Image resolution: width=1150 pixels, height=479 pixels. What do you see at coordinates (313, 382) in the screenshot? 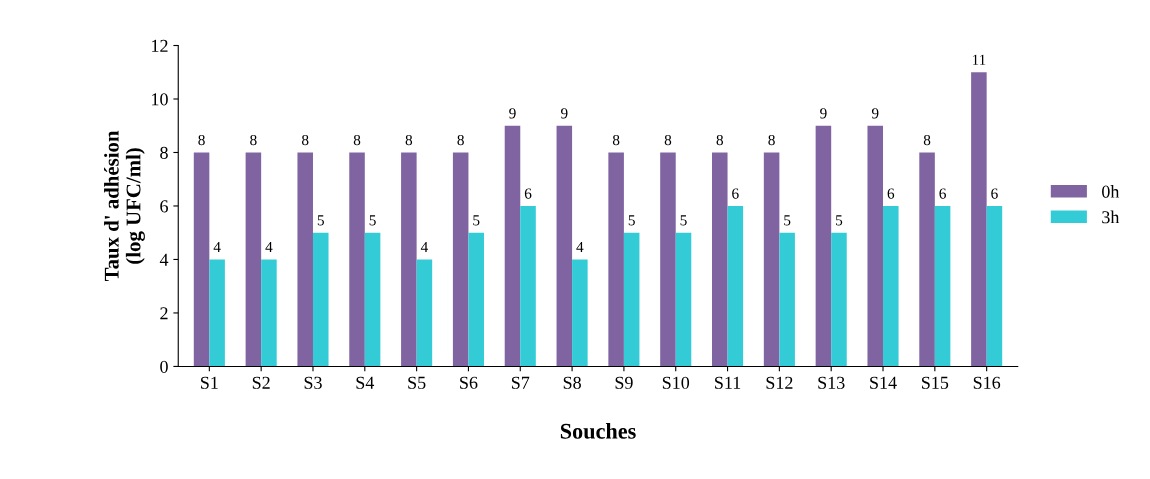
I see `x-tick-label: S3` at bounding box center [313, 382].